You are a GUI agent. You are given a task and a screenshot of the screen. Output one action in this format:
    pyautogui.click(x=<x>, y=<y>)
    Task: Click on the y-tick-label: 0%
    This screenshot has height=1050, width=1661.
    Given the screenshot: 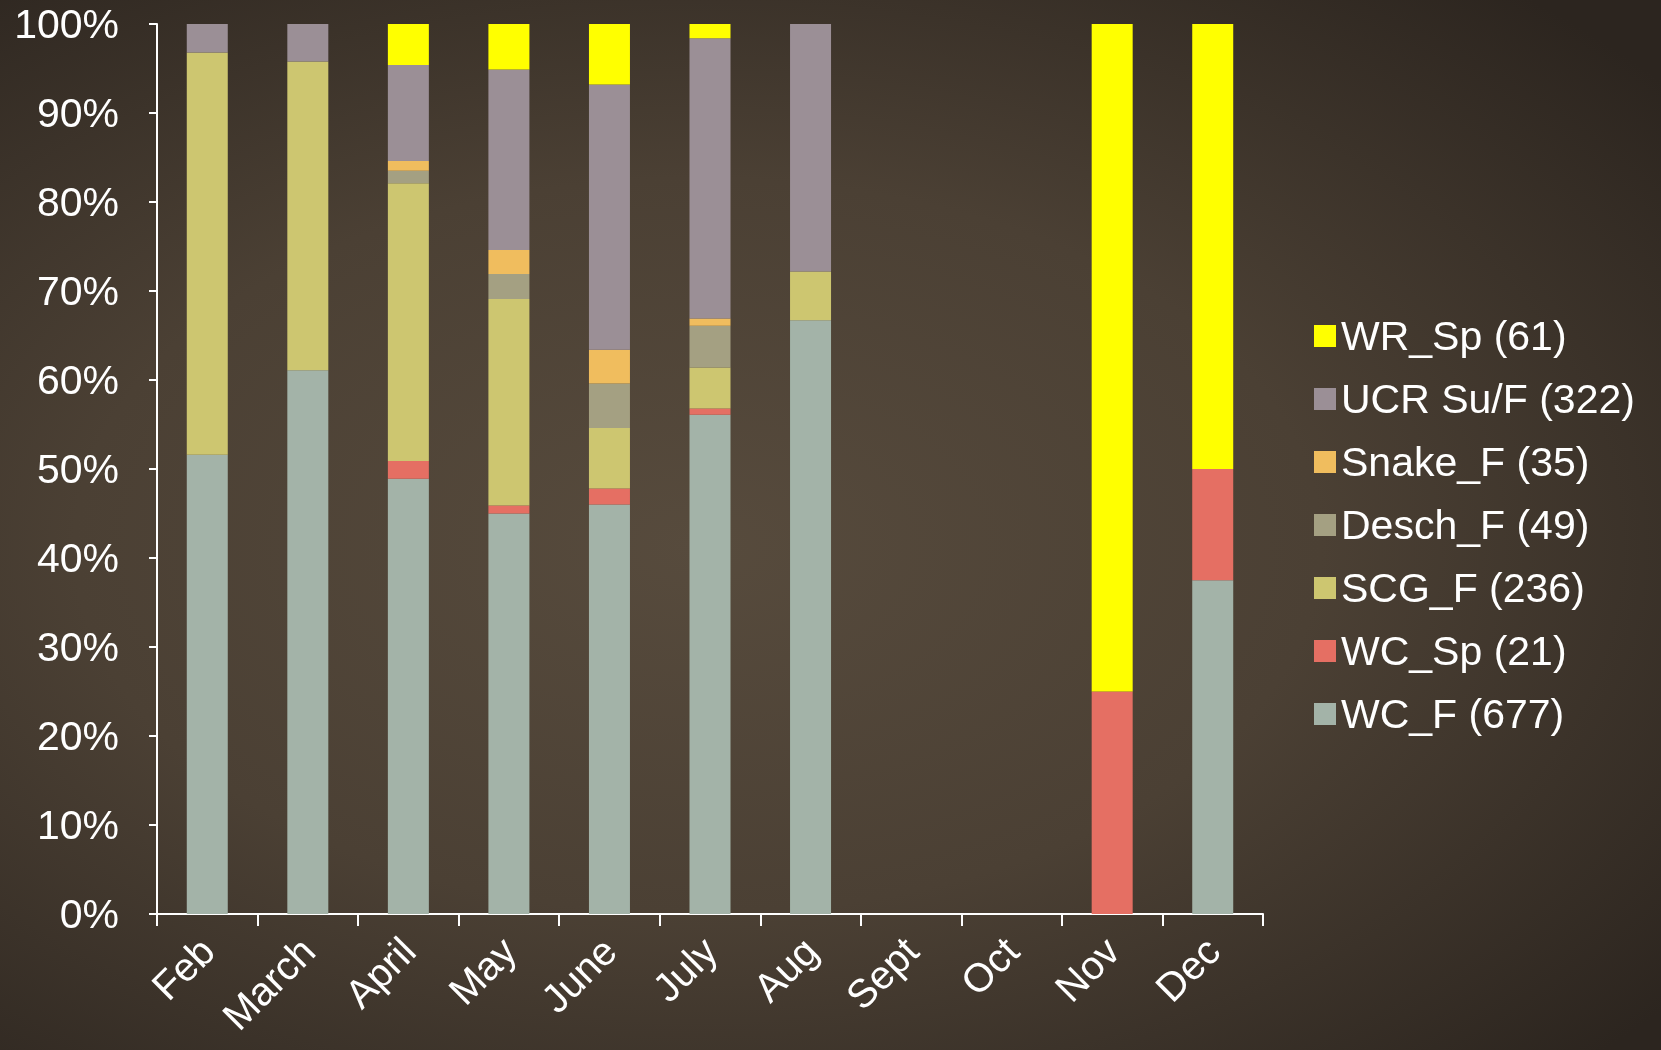 What is the action you would take?
    pyautogui.click(x=89, y=914)
    